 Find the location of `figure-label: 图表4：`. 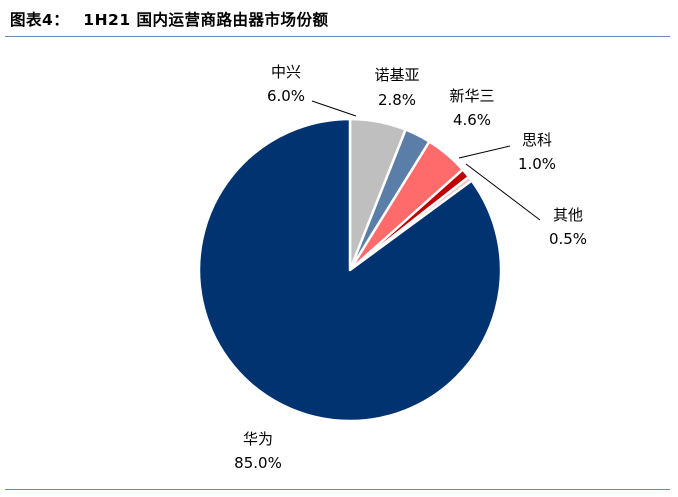

figure-label: 图表4： is located at coordinates (40, 20).